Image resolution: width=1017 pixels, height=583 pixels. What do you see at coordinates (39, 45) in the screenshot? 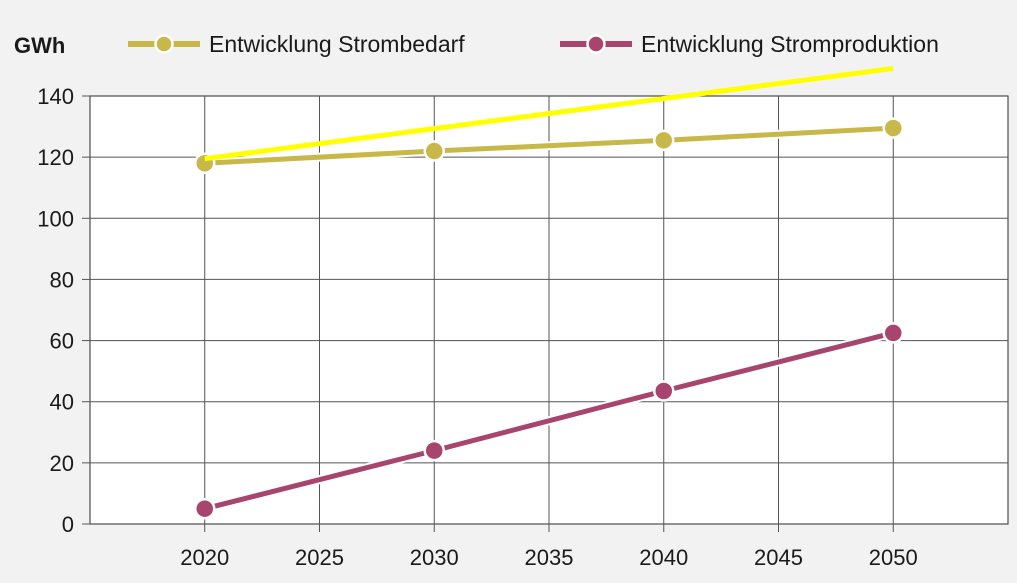
I see `y-axis-unit-label: GWh` at bounding box center [39, 45].